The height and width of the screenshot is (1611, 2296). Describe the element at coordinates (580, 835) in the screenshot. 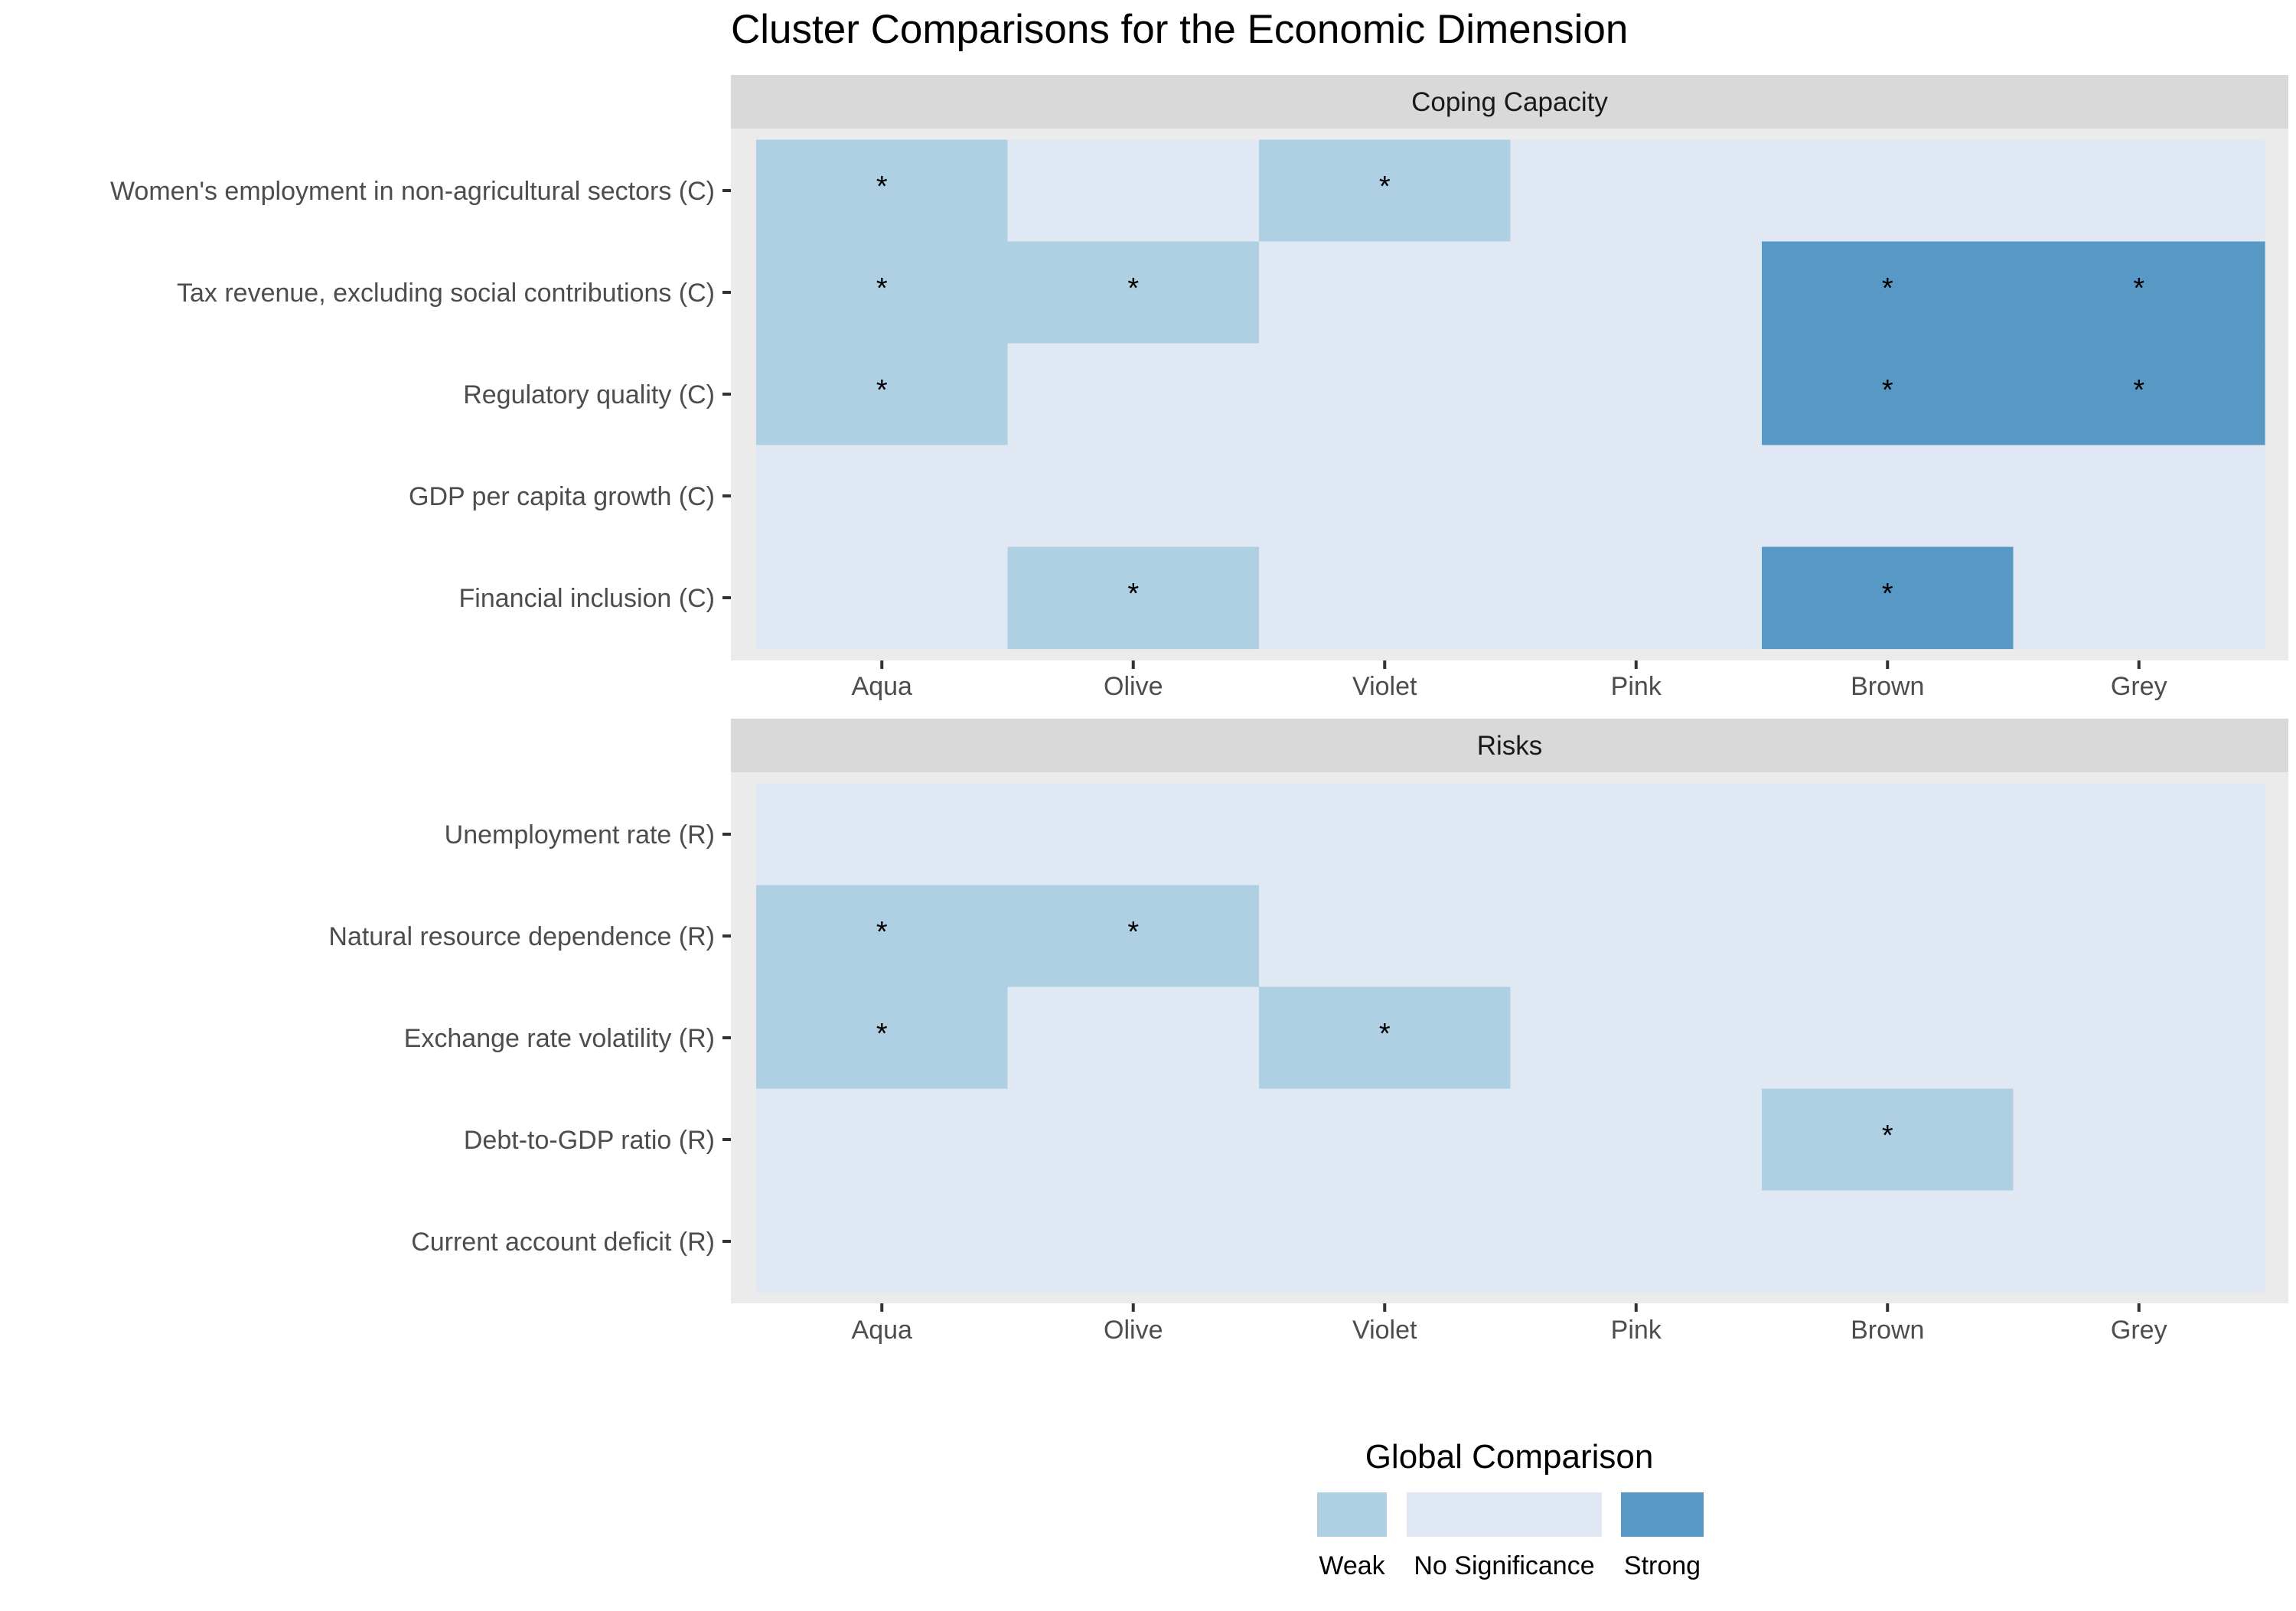

I see `y-tick-label: Unemployment rate (R)` at that location.